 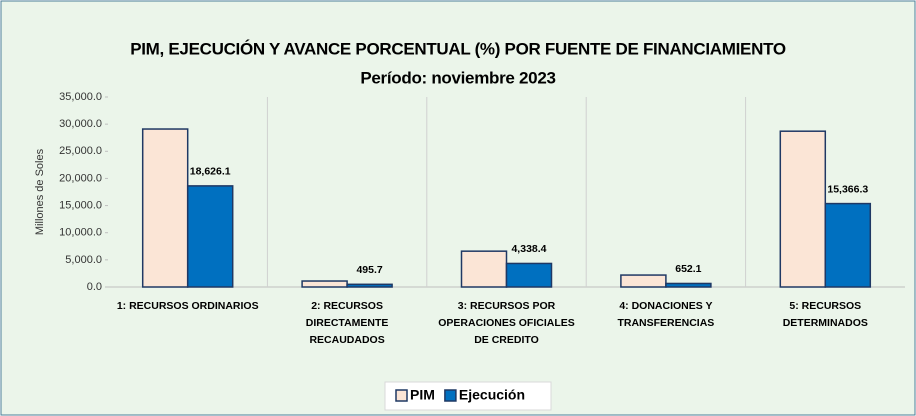 What do you see at coordinates (210, 172) in the screenshot?
I see `value-label: 18,626.1` at bounding box center [210, 172].